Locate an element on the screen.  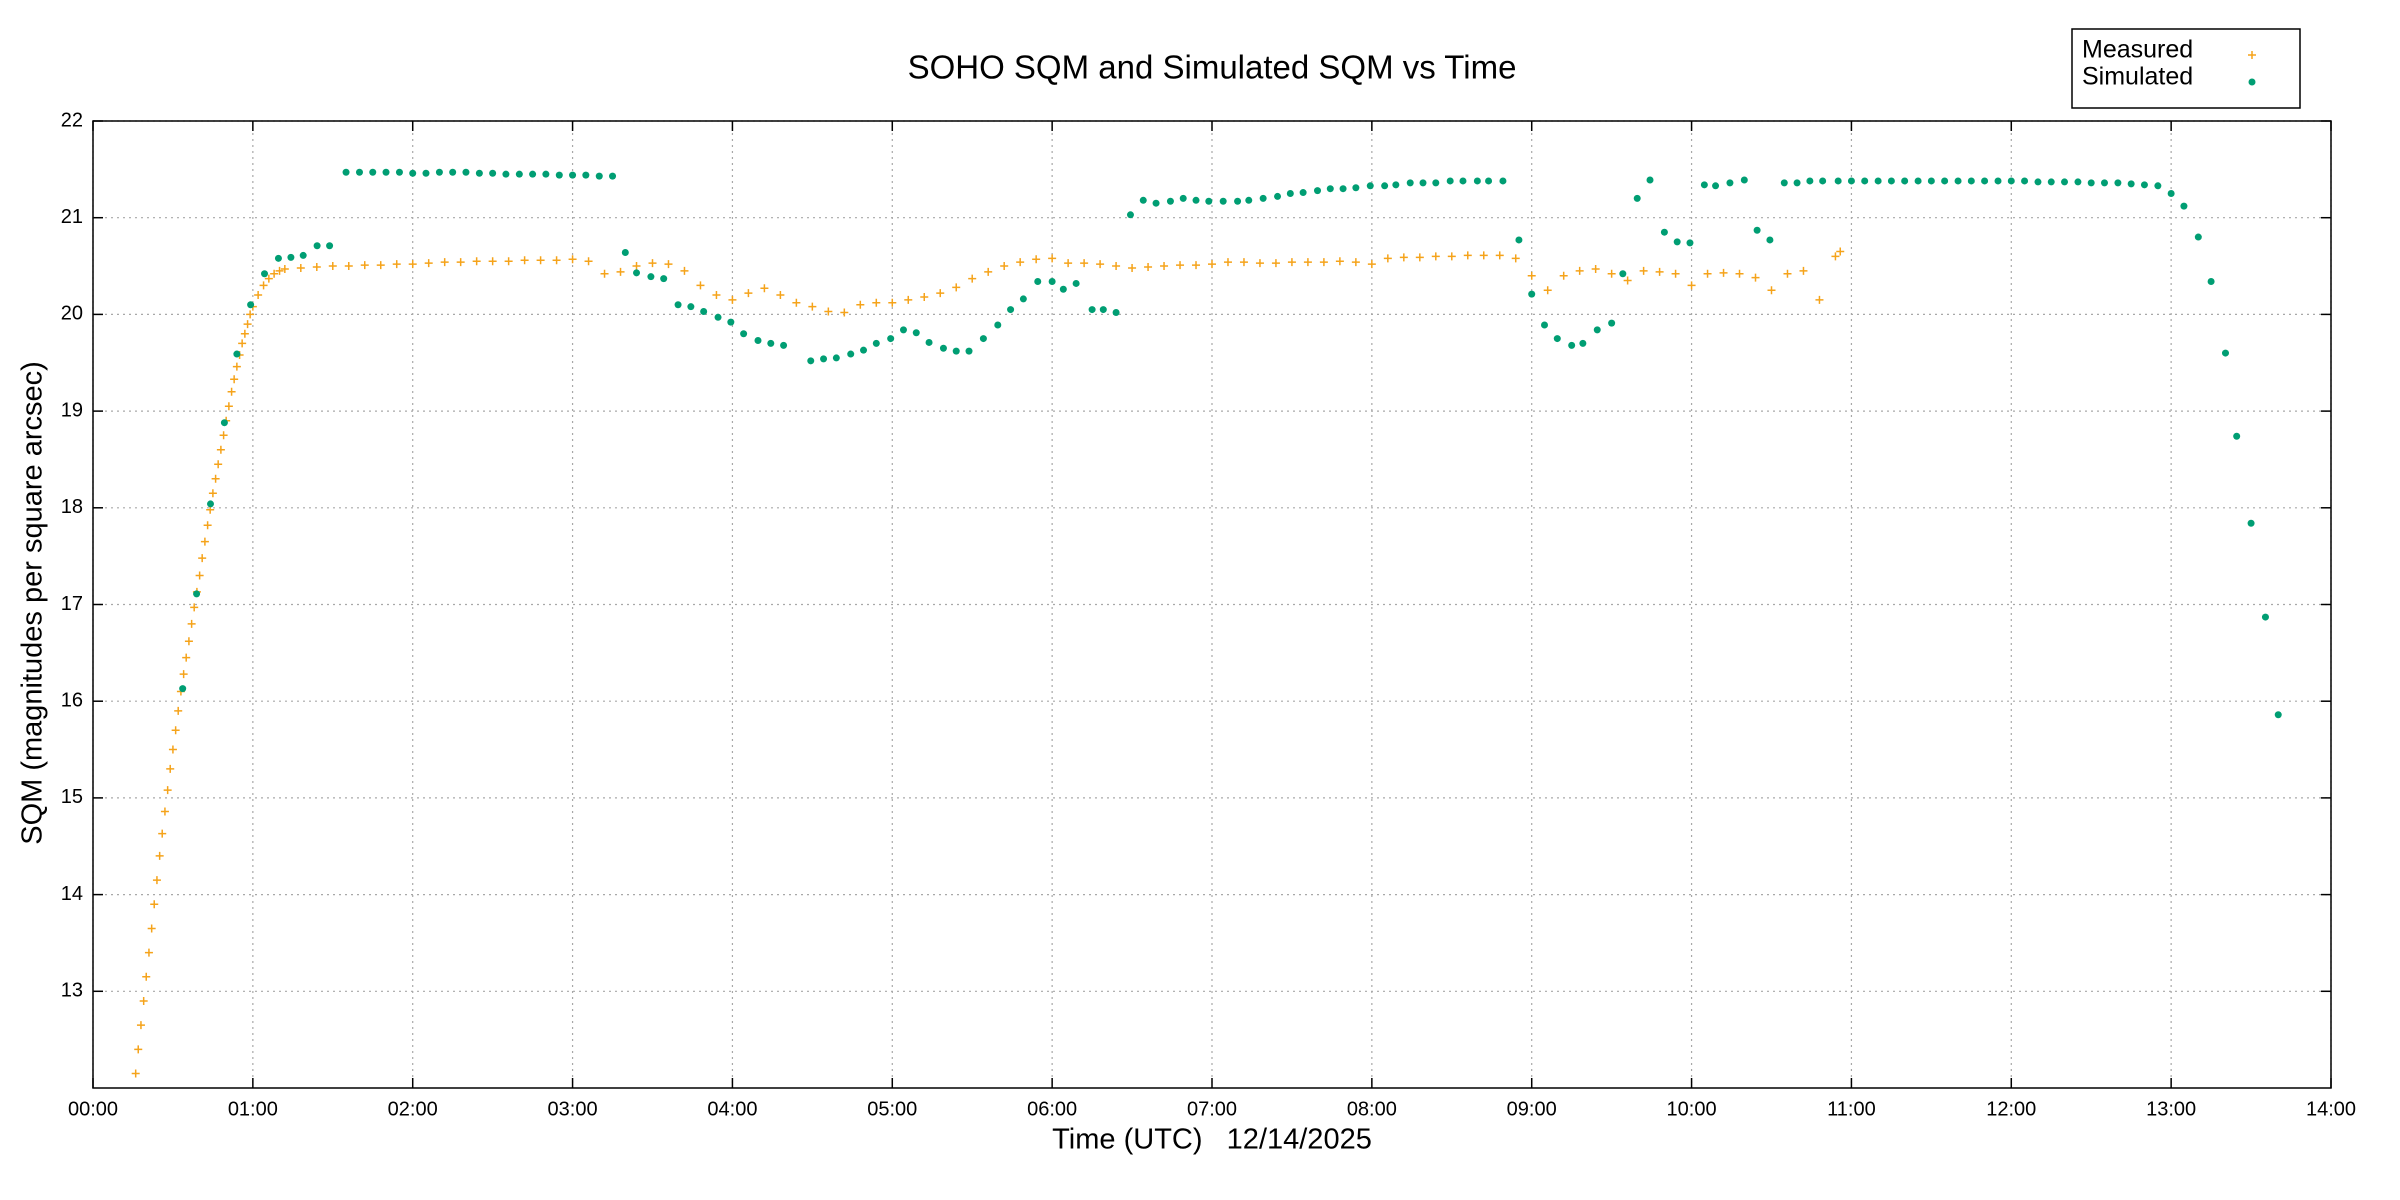
x-tick-label: 06:00 is located at coordinates (1052, 1109).